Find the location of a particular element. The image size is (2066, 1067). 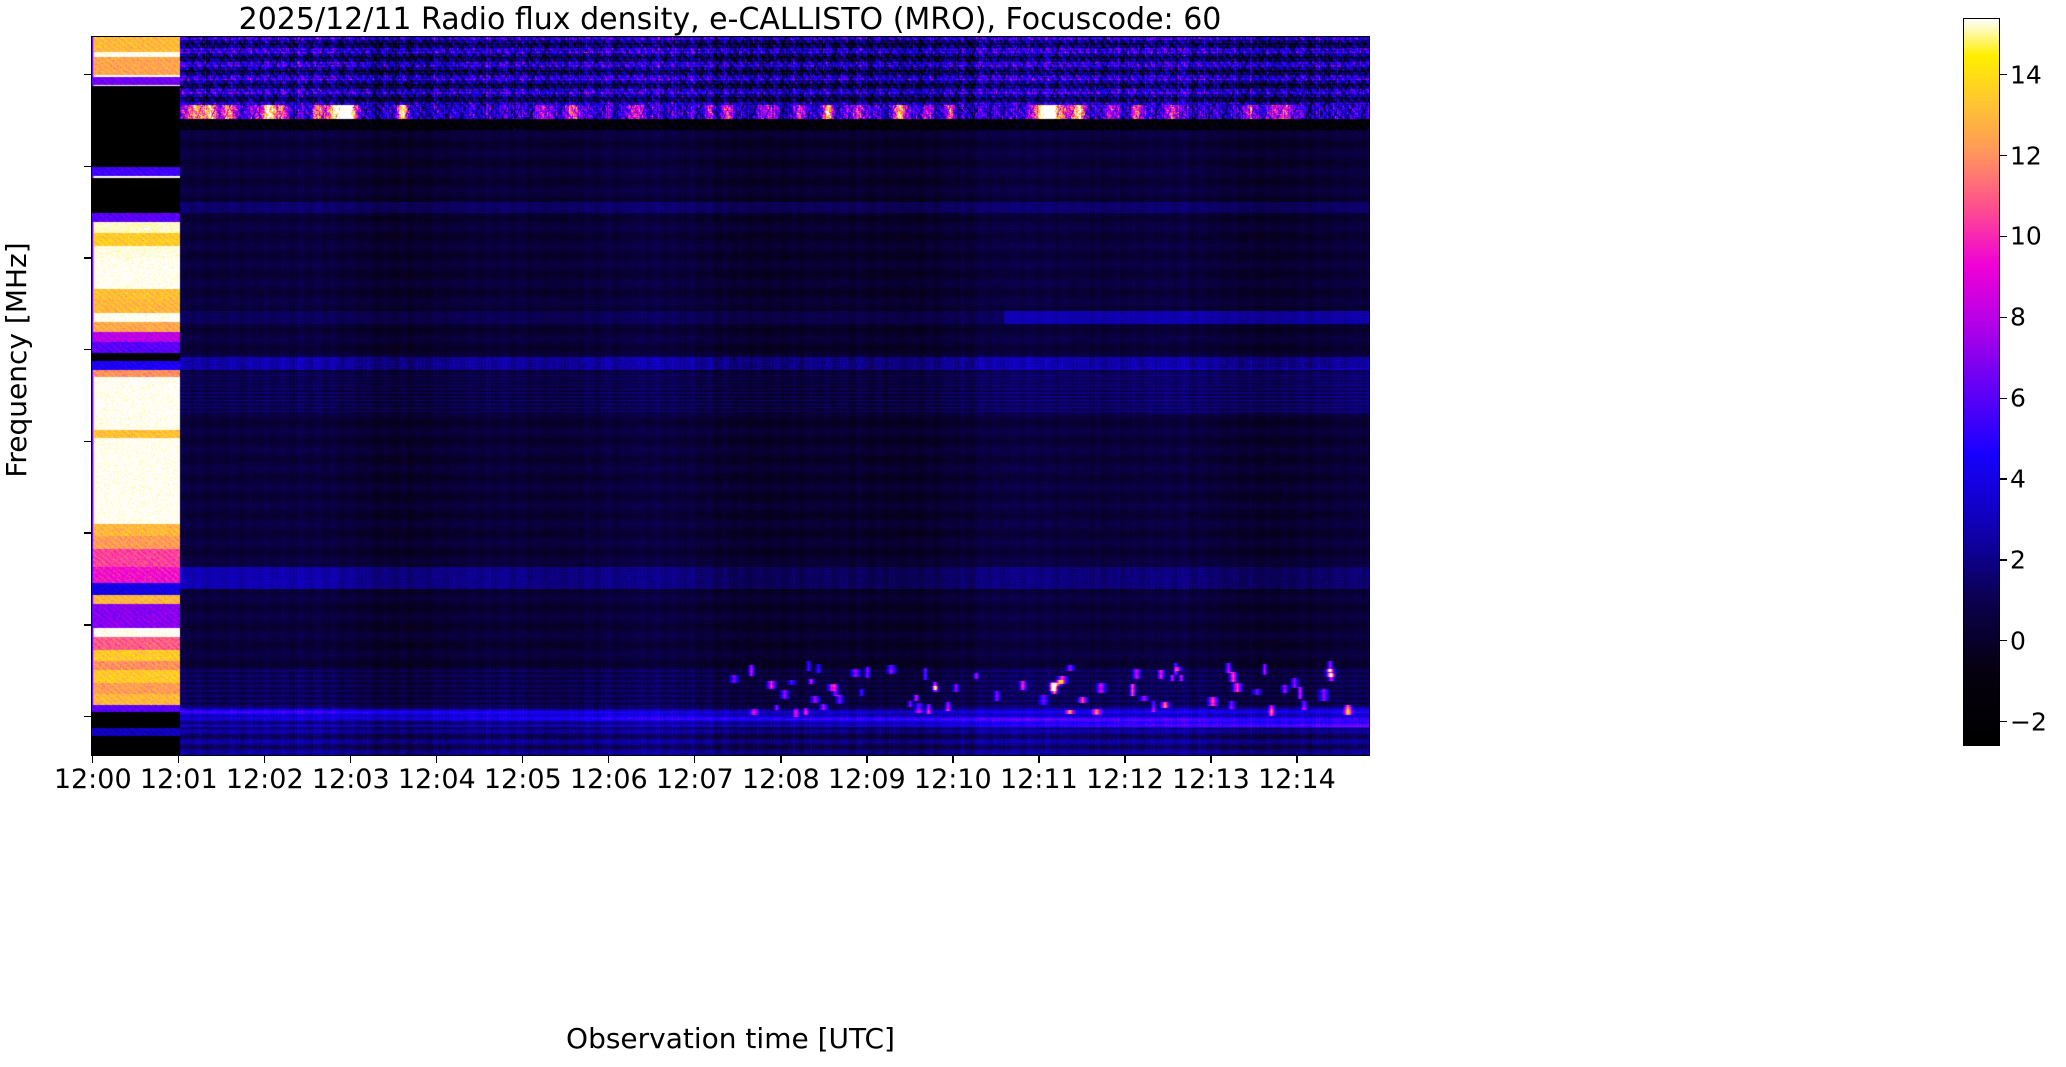

colorbar is located at coordinates (1981, 382).